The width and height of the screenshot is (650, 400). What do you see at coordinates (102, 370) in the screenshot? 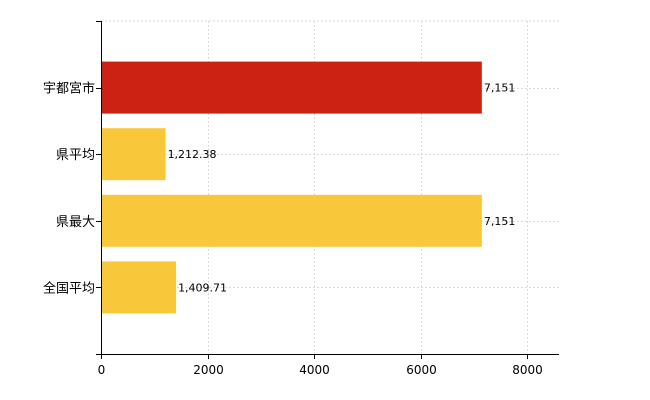
I see `x-tick-label-0: 0` at bounding box center [102, 370].